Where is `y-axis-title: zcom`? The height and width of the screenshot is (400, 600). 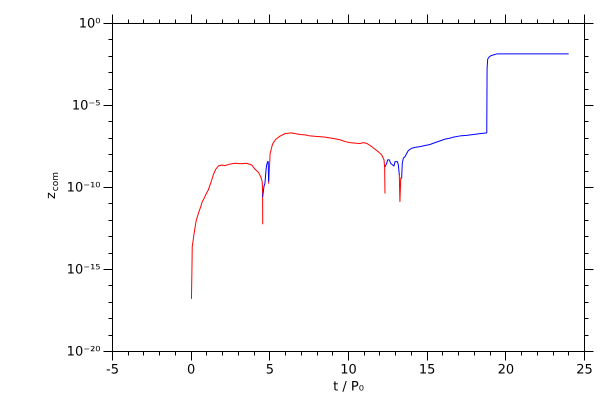
y-axis-title: zcom is located at coordinates (52, 185).